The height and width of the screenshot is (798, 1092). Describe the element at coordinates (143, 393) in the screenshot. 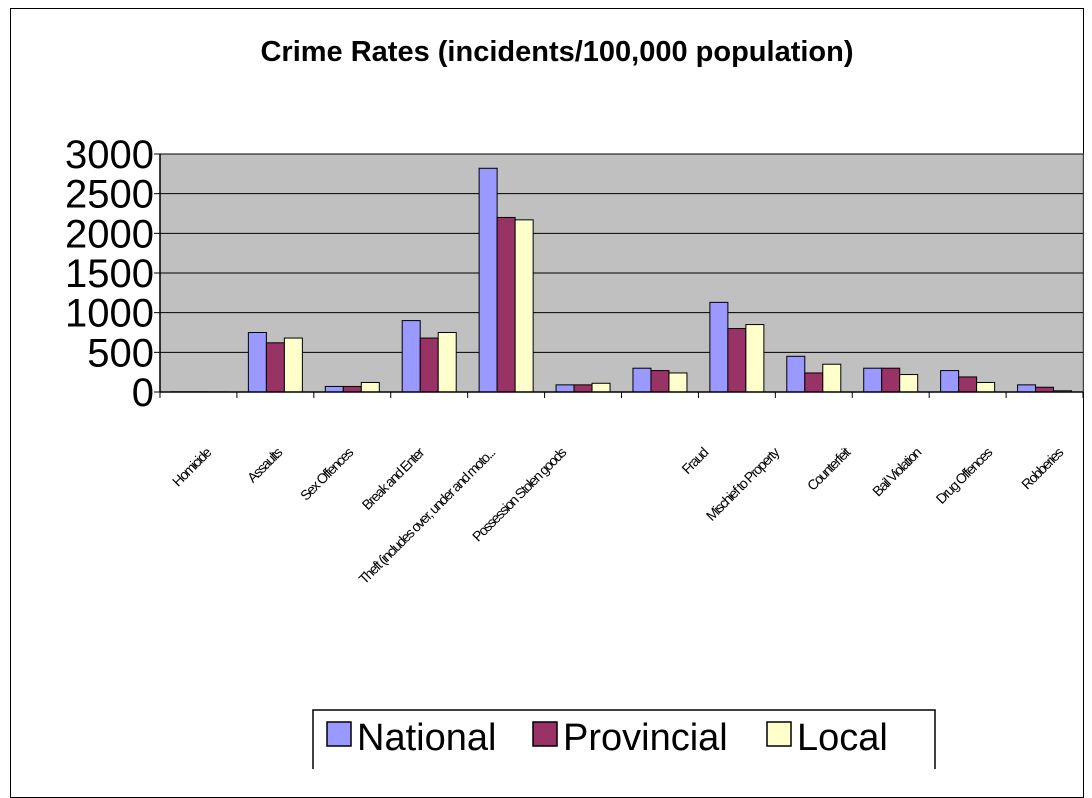

I see `y-tick-label: 0` at that location.